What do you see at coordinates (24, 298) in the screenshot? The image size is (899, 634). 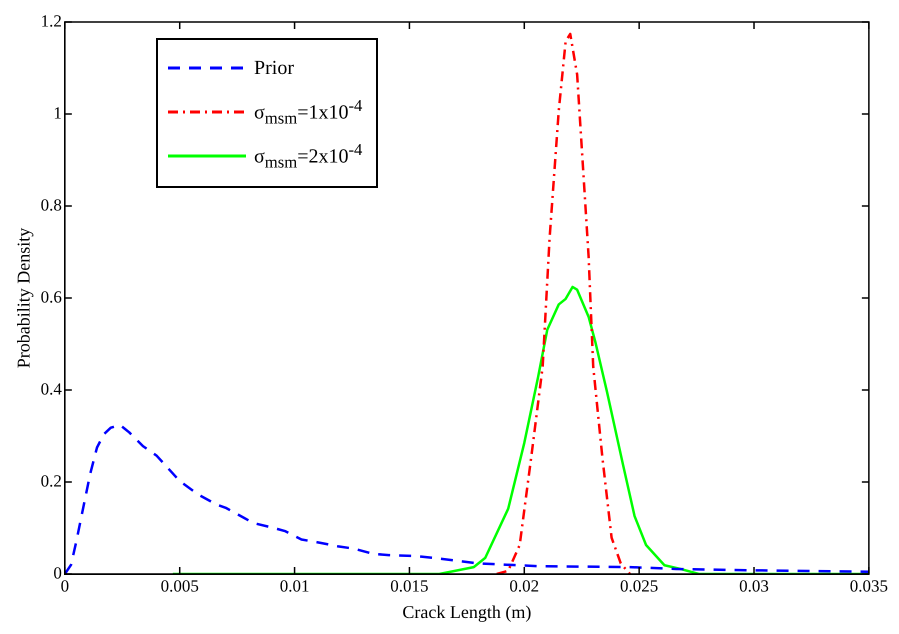 I see `y-axis-title: Probability Density` at bounding box center [24, 298].